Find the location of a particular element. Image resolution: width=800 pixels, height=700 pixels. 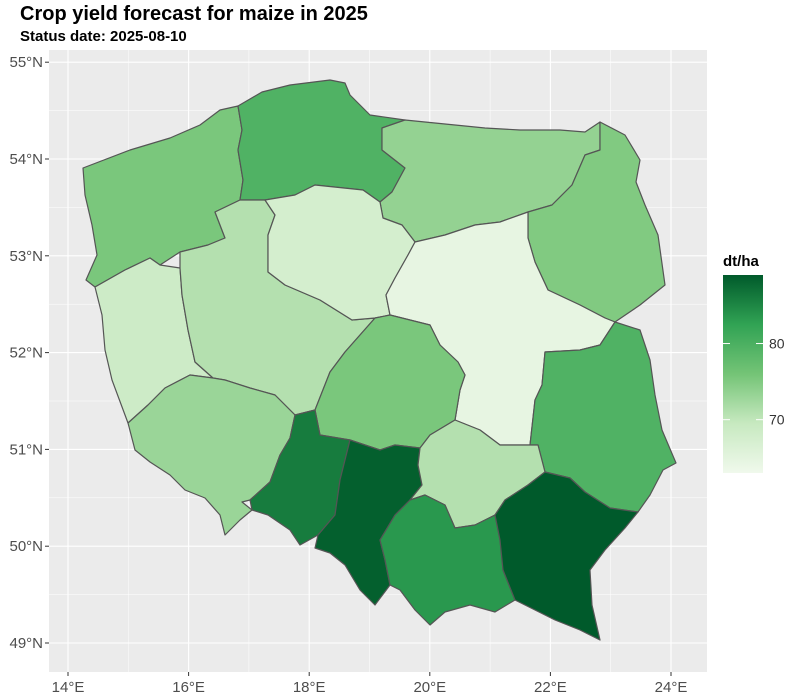

legend-colorbar is located at coordinates (743, 374).